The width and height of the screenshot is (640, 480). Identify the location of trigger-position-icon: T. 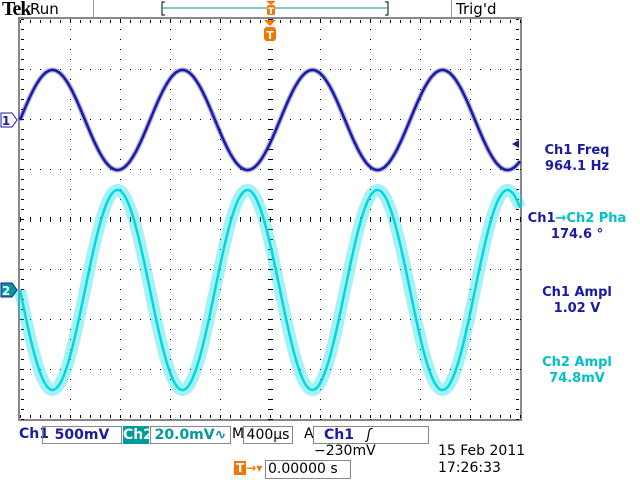
(271, 9).